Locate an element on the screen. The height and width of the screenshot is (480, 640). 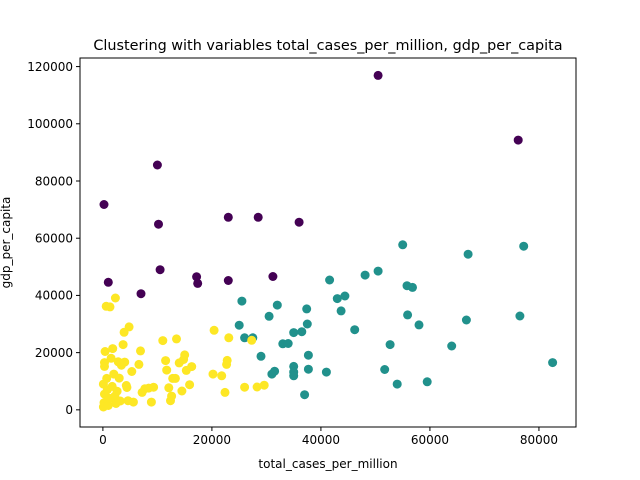
y-tick-label: 40000 is located at coordinates (54, 296).